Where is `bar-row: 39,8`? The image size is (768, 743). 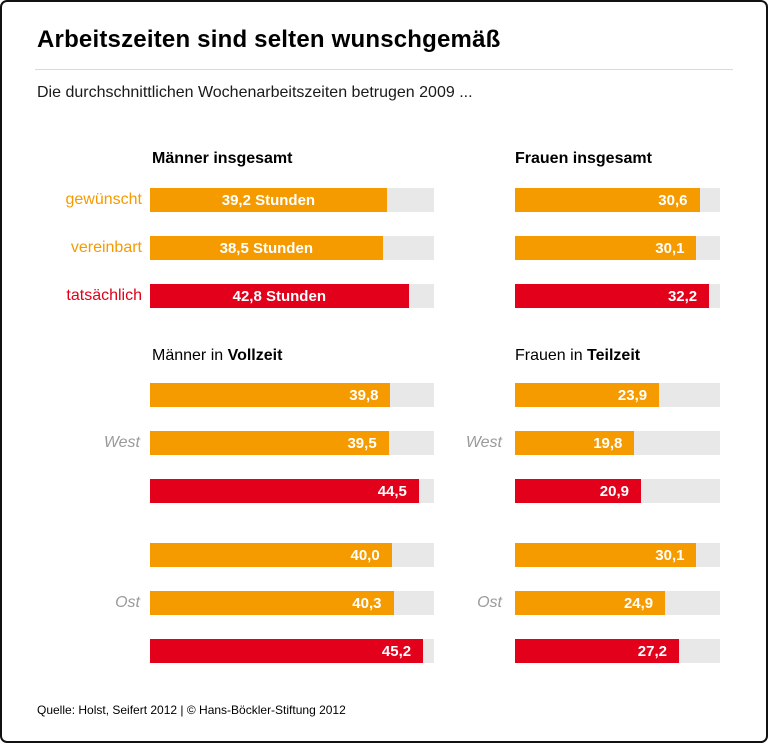
bar-row: 39,8 is located at coordinates (292, 395).